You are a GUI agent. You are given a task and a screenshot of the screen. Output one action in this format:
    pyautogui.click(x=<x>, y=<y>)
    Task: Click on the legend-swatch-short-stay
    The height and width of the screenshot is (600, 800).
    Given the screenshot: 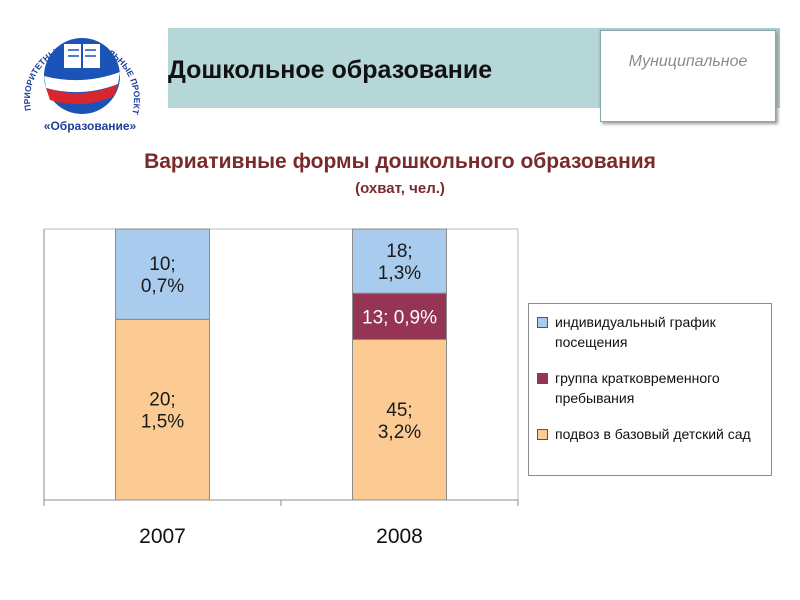 What is the action you would take?
    pyautogui.click(x=542, y=378)
    